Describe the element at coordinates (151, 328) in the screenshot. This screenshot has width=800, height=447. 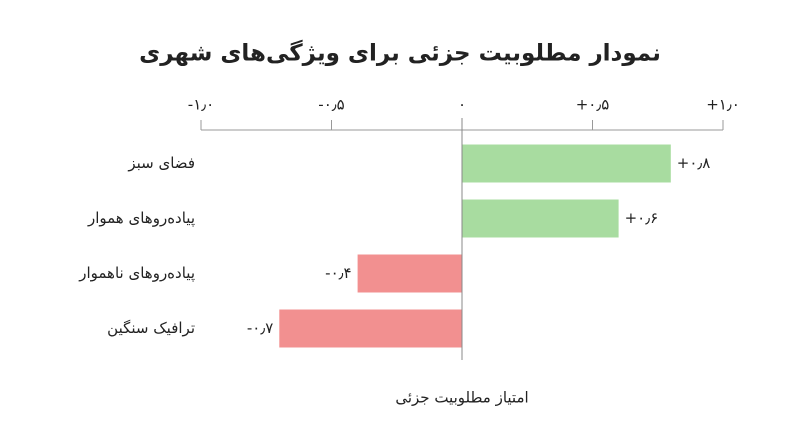
I see `y-tick-label: ترافیک سنگین` at that location.